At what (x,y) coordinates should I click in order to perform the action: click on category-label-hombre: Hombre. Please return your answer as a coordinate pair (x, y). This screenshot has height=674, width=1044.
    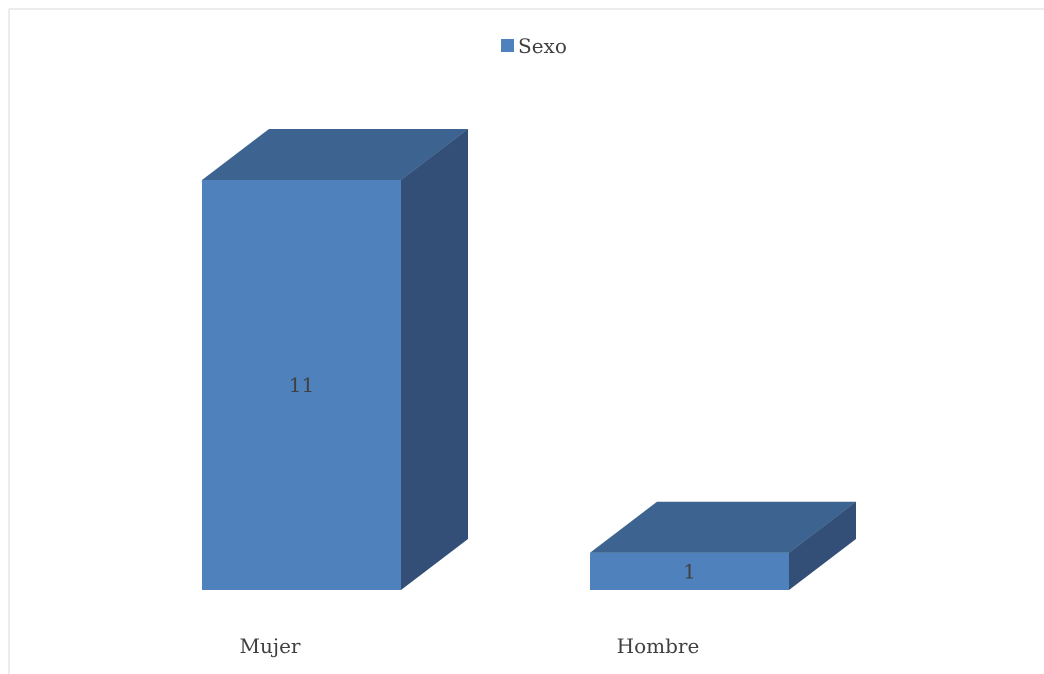
    Looking at the image, I should click on (658, 646).